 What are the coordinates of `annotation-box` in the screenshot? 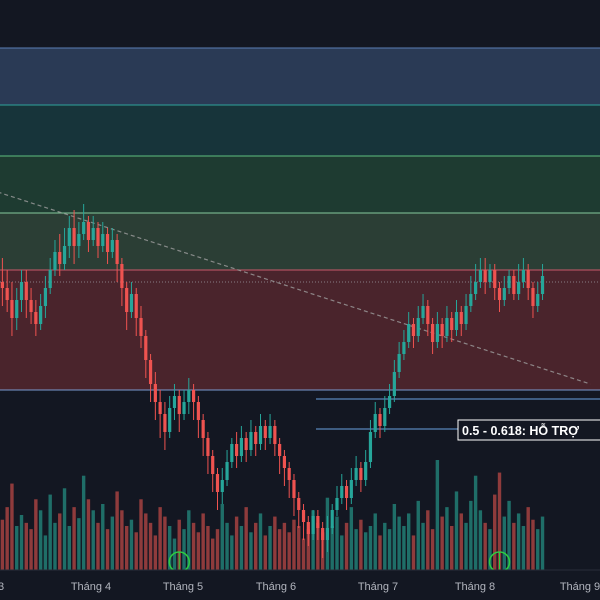 It's located at (528, 430).